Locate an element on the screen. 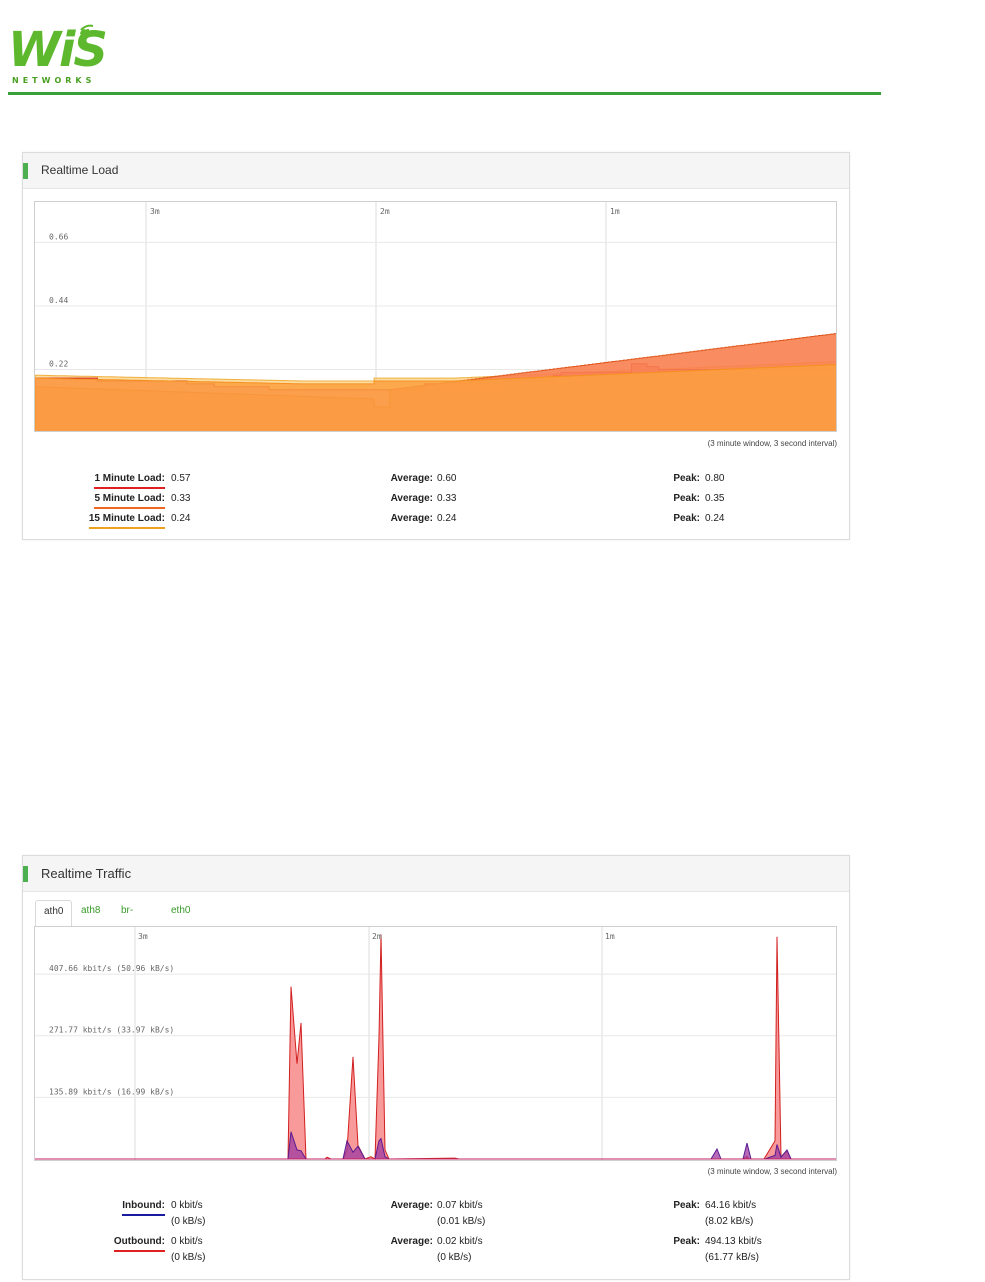  series-label-text: Outbound: is located at coordinates (139, 1243).